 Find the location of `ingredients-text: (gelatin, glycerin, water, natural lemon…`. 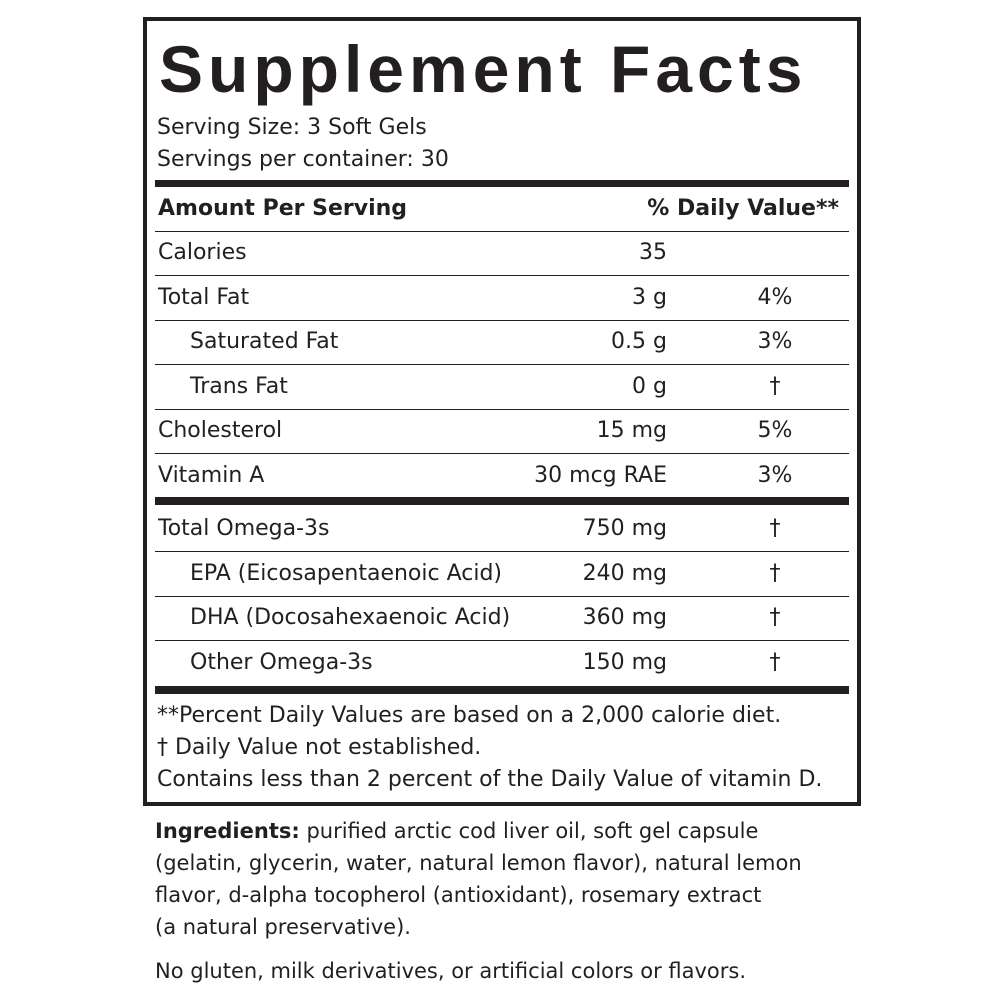

ingredients-text: (gelatin, glycerin, water, natural lemon… is located at coordinates (478, 863).